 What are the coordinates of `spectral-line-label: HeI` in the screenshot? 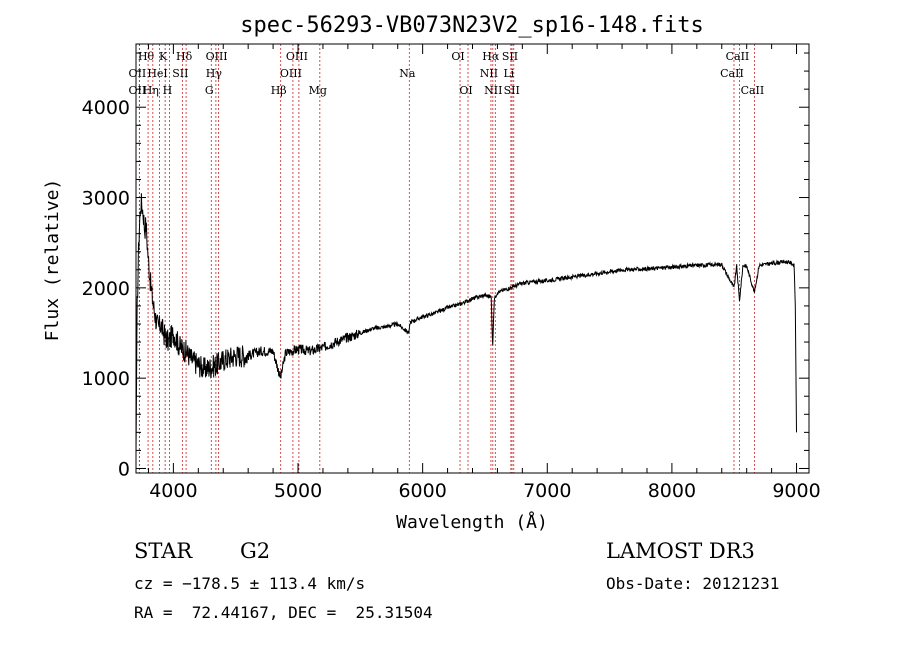 It's located at (157, 73).